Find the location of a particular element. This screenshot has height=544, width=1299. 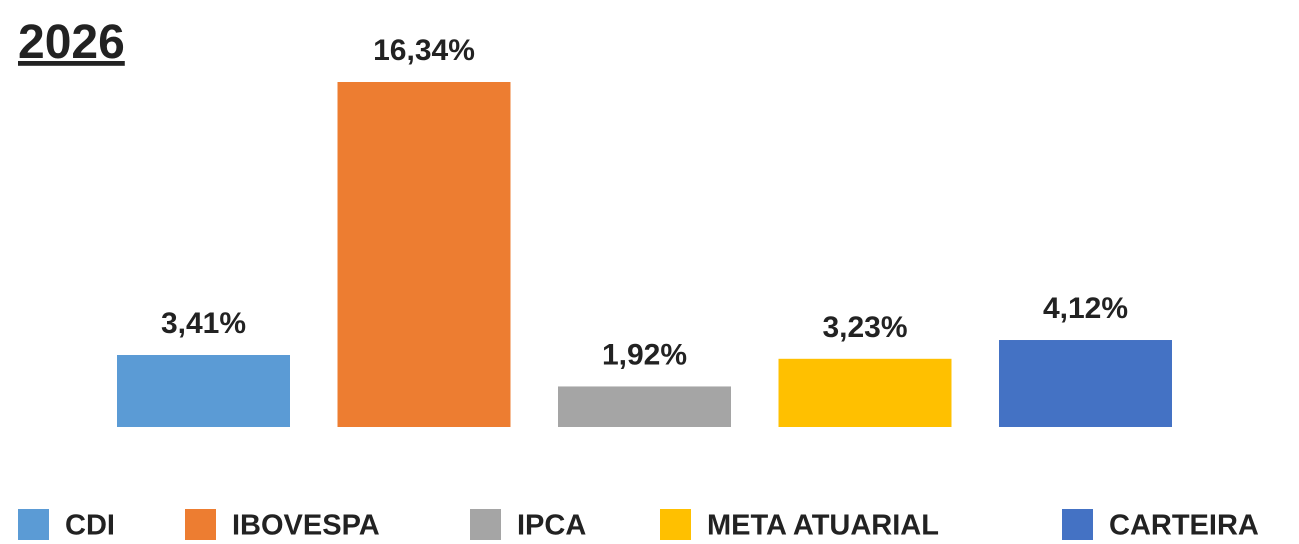

legend-label: IBOVESPA is located at coordinates (306, 526).